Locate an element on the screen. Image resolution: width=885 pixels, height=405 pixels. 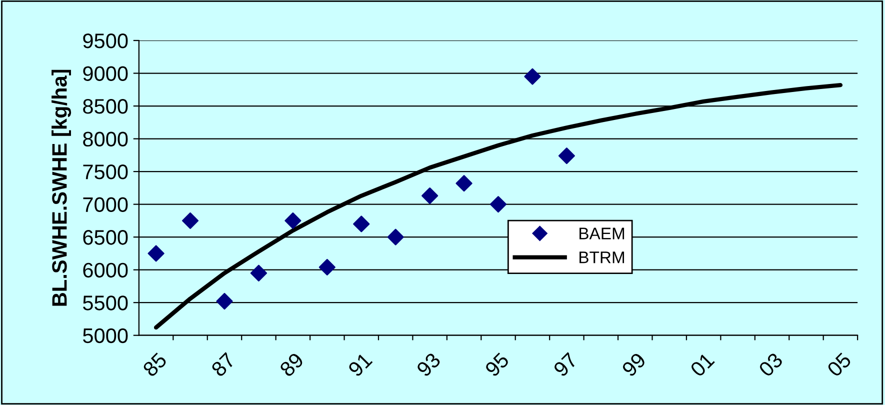
y-axis-title: BL.SWHE.SWHE [kg/ha] is located at coordinates (62, 188).